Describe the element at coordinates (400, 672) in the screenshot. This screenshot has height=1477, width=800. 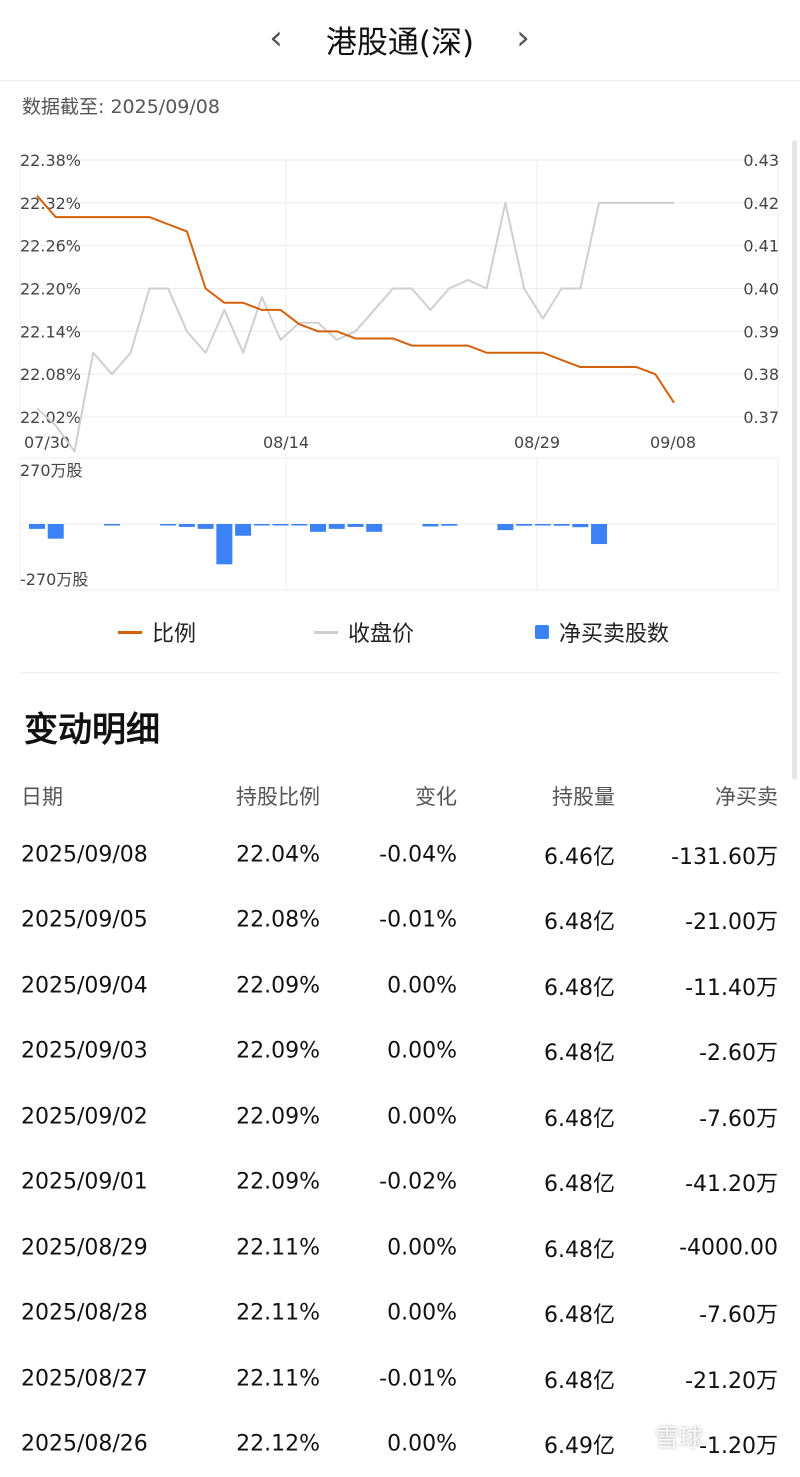
I see `section-divider` at that location.